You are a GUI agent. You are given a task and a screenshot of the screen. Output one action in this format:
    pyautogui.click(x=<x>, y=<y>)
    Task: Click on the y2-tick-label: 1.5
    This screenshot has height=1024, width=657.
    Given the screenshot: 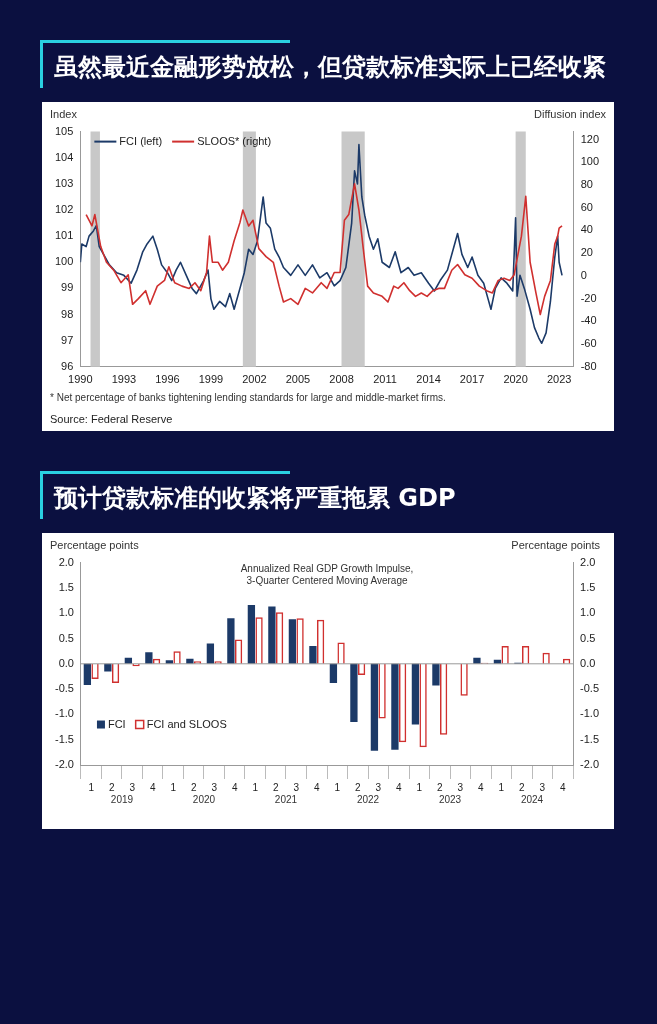 What is the action you would take?
    pyautogui.click(x=588, y=586)
    